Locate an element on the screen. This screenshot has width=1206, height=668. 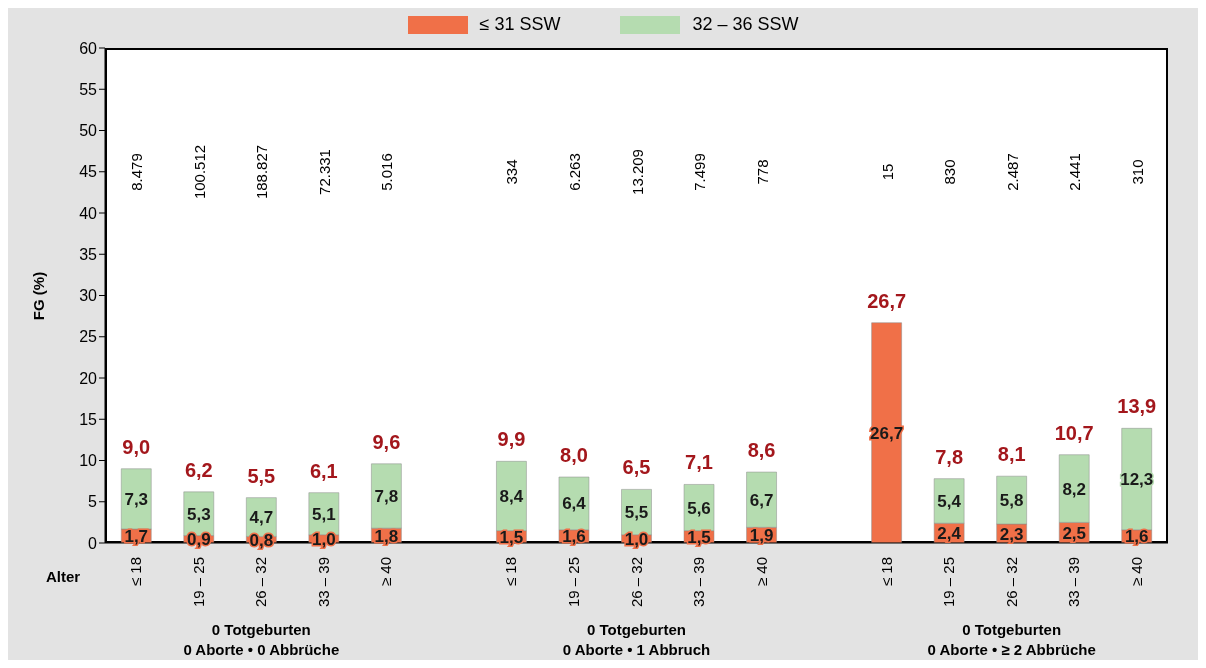
y-tick-label: 60 is located at coordinates (88, 48).